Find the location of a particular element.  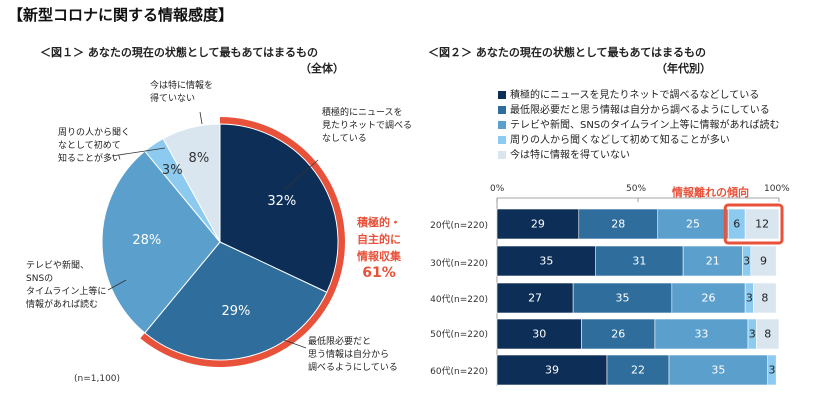

fig1-subtitle: （全体） is located at coordinates (322, 68).